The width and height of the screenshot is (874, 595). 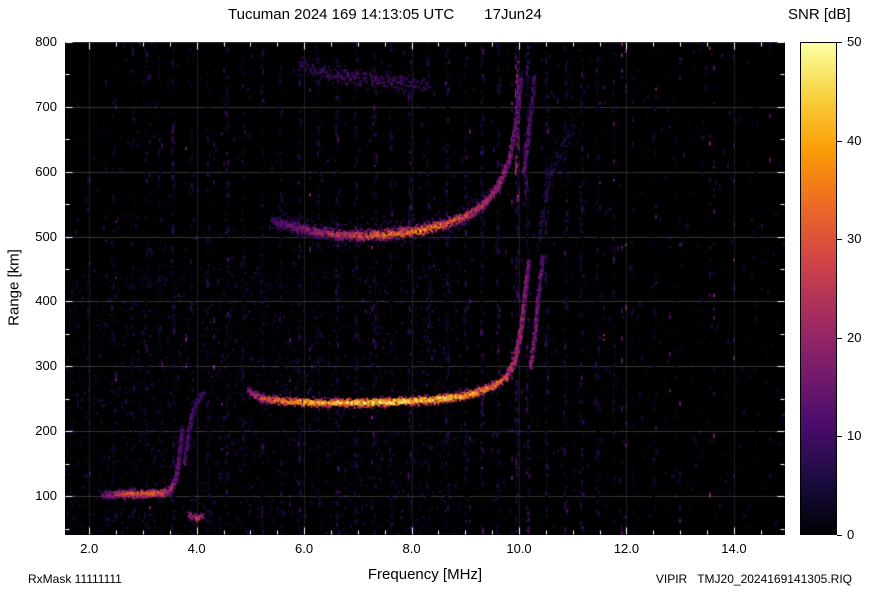 I want to click on colorbar-tick-label: 50, so click(x=854, y=41).